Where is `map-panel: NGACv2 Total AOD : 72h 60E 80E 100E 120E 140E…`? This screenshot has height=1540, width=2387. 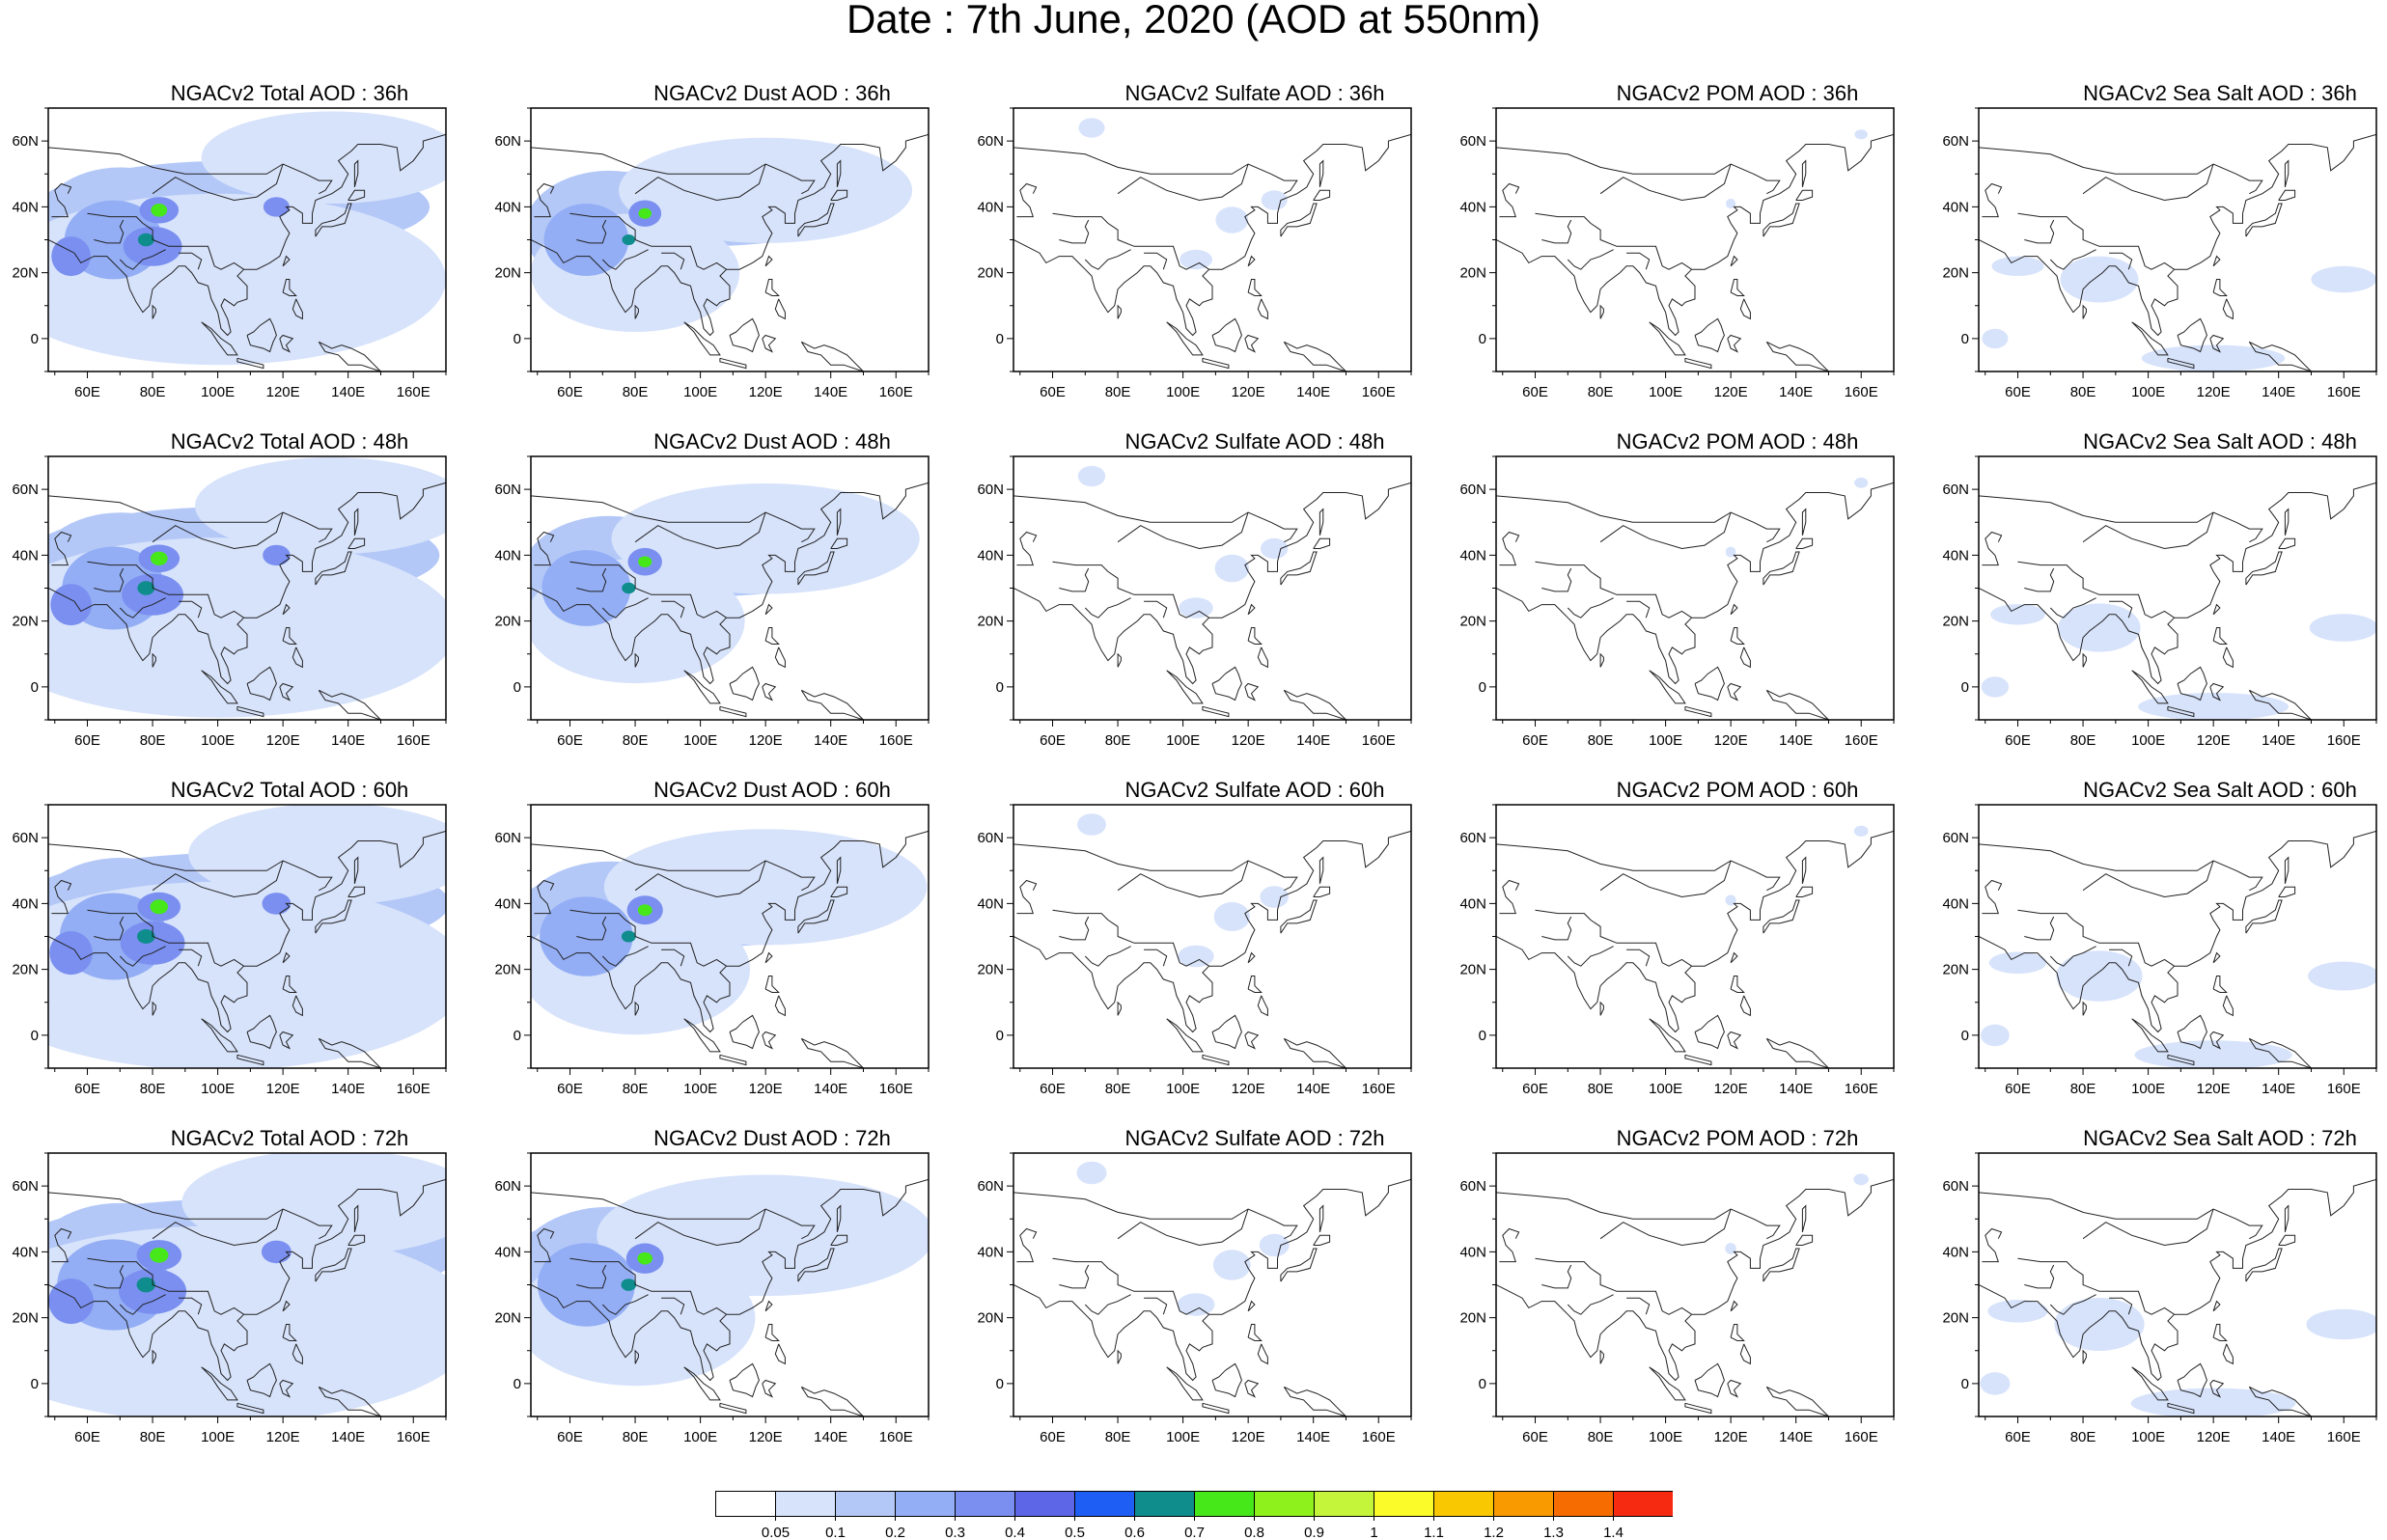 map-panel: NGACv2 Total AOD : 72h 60E 80E 100E 120E 140E… is located at coordinates (271, 1300).